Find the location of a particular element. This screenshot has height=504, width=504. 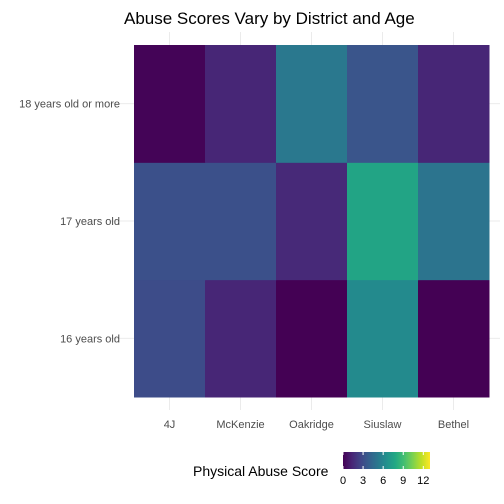

y-tick-label: 16 years old is located at coordinates (90, 339).